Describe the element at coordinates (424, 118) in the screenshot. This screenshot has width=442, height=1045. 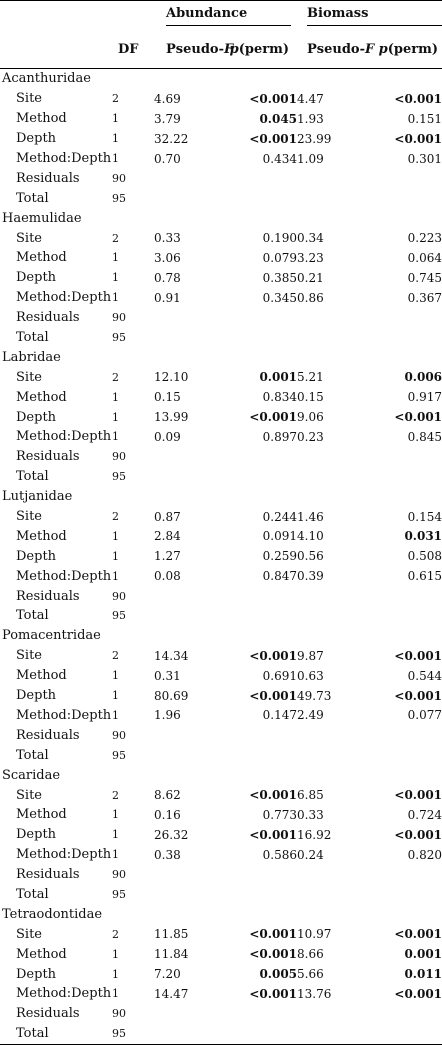
I see `biomass-p-cell: 0.151` at that location.